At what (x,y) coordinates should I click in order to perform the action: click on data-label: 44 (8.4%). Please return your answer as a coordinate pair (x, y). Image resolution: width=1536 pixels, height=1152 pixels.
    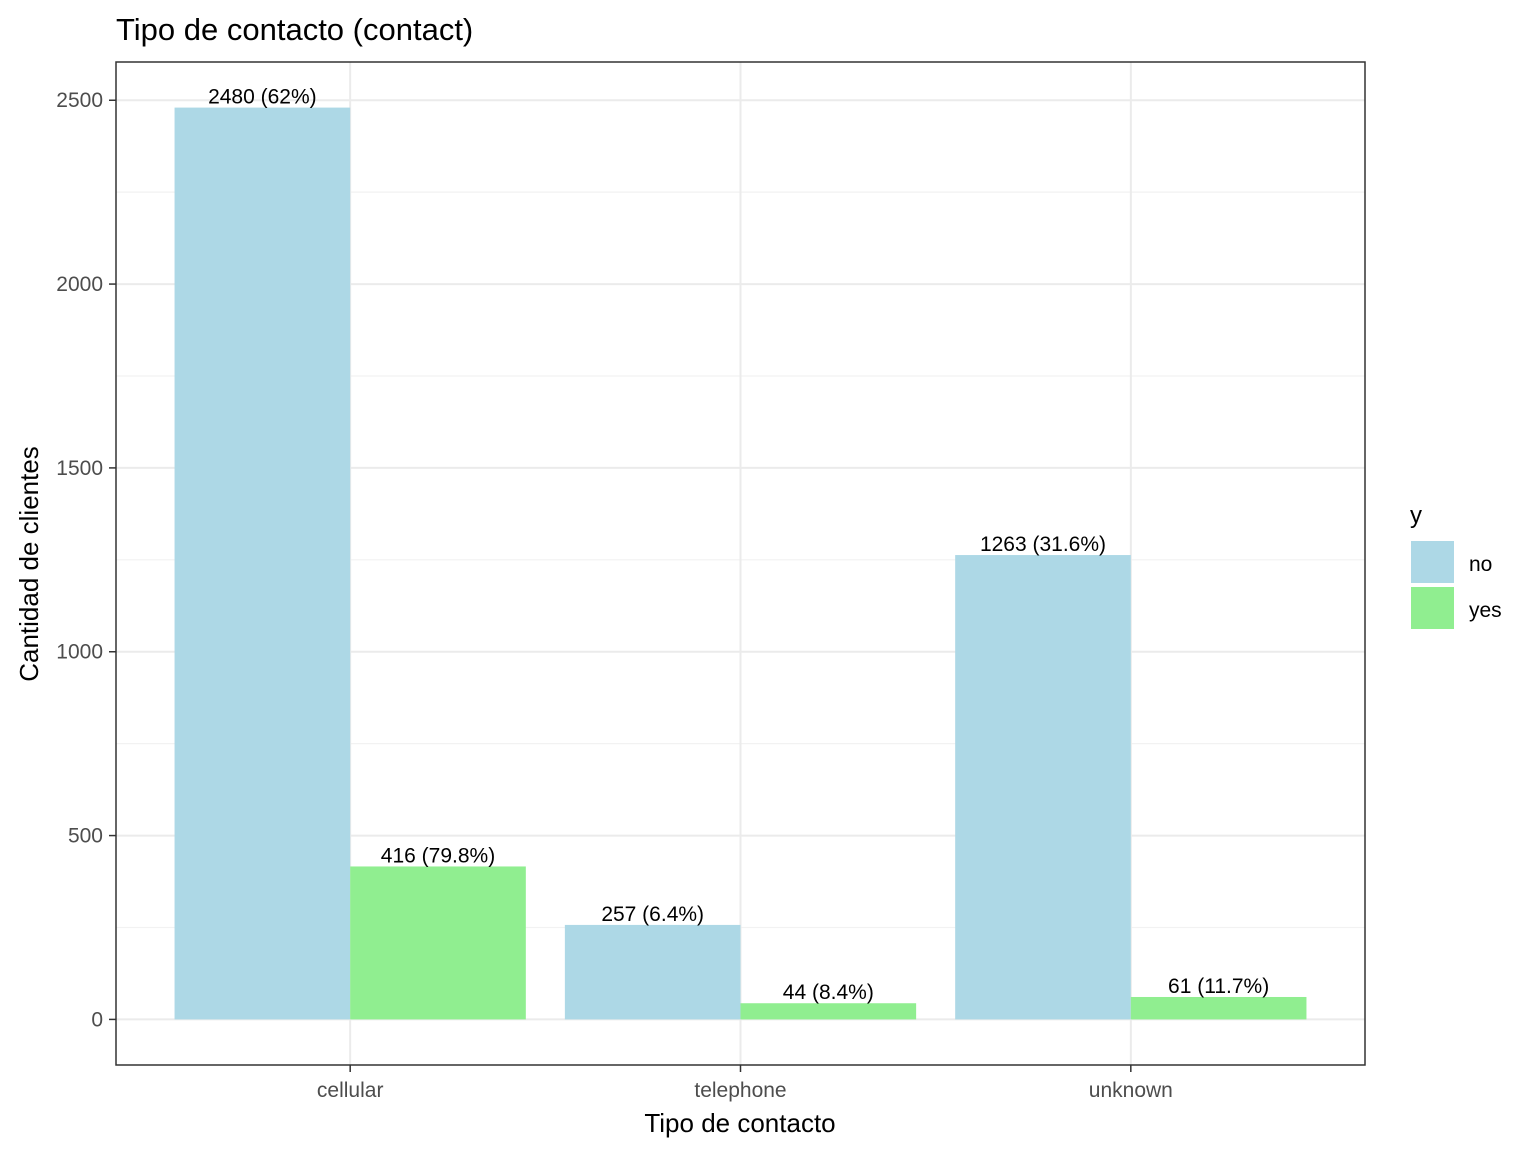
    Looking at the image, I should click on (828, 992).